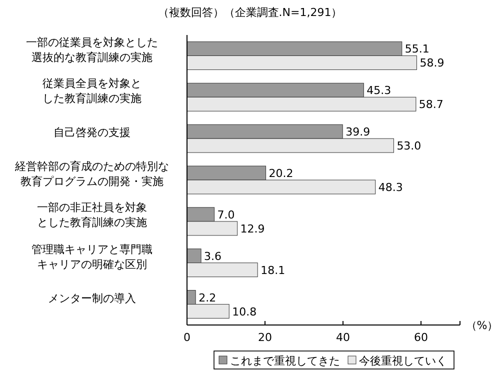  What do you see at coordinates (417, 49) in the screenshot?
I see `data-label: 55.1` at bounding box center [417, 49].